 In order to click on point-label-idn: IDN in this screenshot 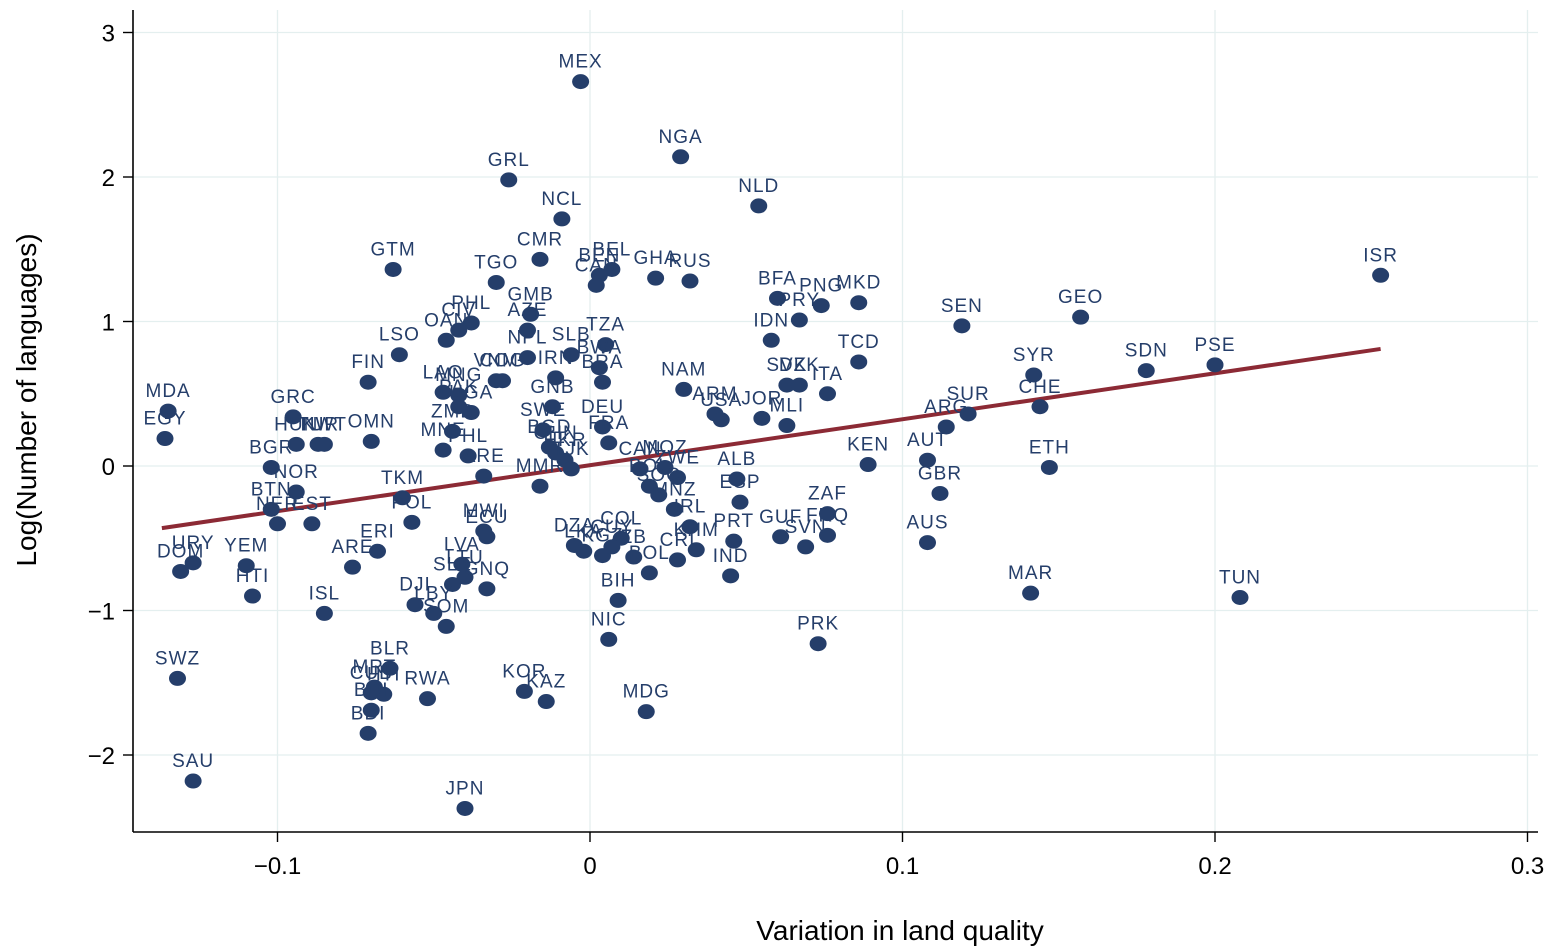, I will do `click(771, 320)`.